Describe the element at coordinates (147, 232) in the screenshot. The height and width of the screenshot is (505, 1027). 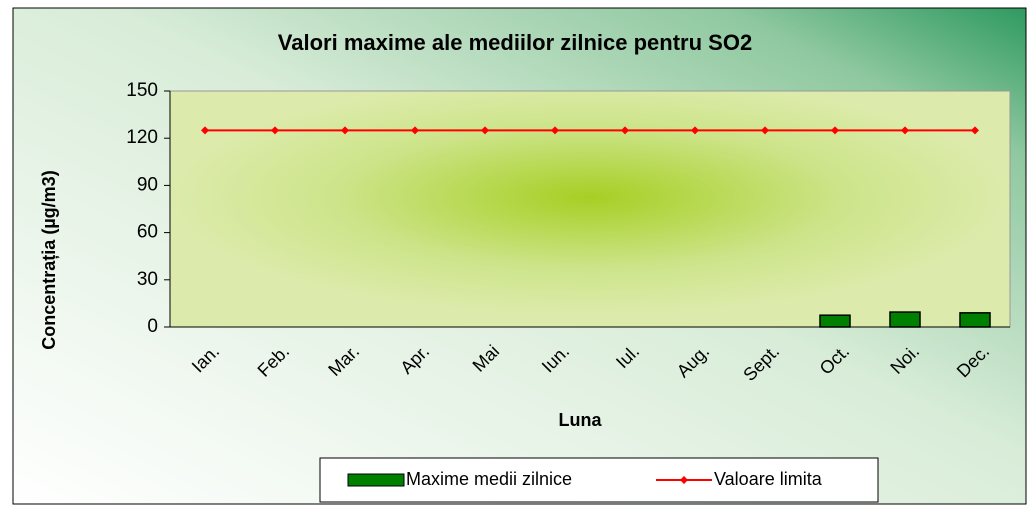
I see `y-tick-label: 60` at that location.